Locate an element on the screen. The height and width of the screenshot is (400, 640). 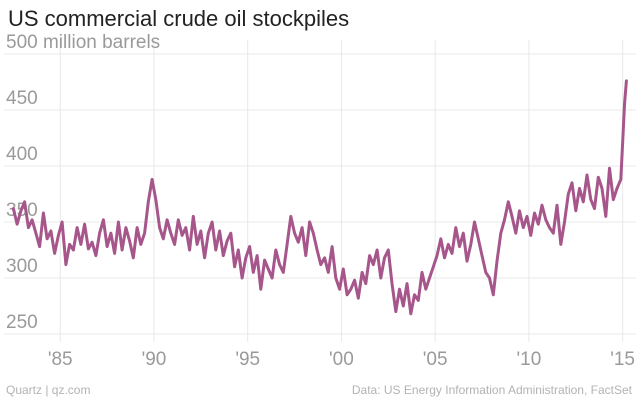
x-tick-label: '95 is located at coordinates (247, 359).